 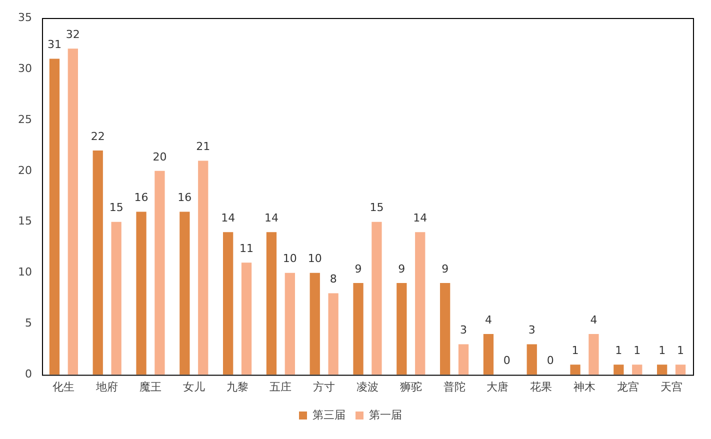 I want to click on x-tick-label: 女儿, so click(x=193, y=387).